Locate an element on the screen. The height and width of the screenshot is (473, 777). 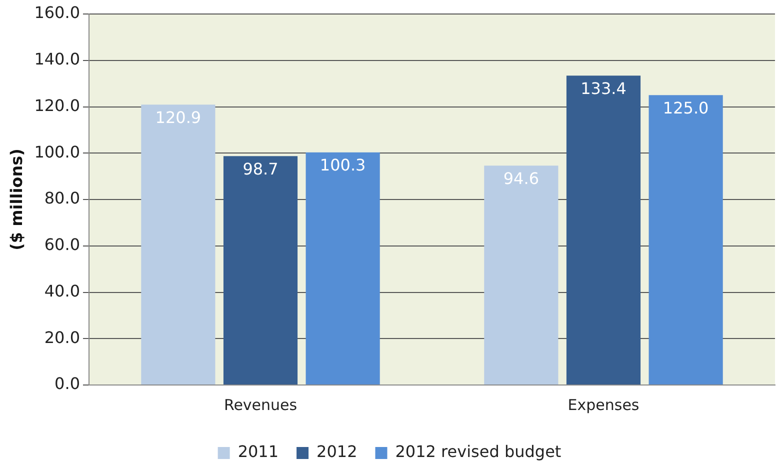
data-label: 120.9 is located at coordinates (178, 117).